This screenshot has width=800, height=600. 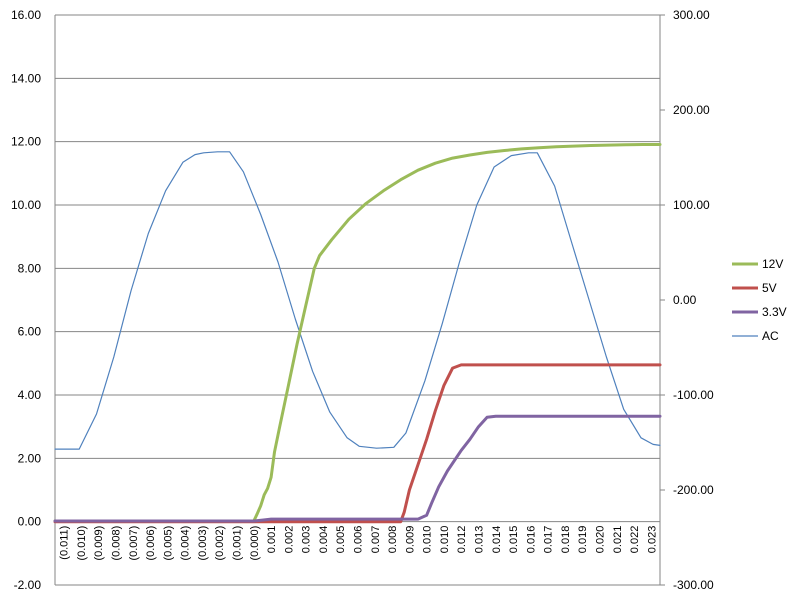 I want to click on x-tick-label: 0.019, so click(x=583, y=540).